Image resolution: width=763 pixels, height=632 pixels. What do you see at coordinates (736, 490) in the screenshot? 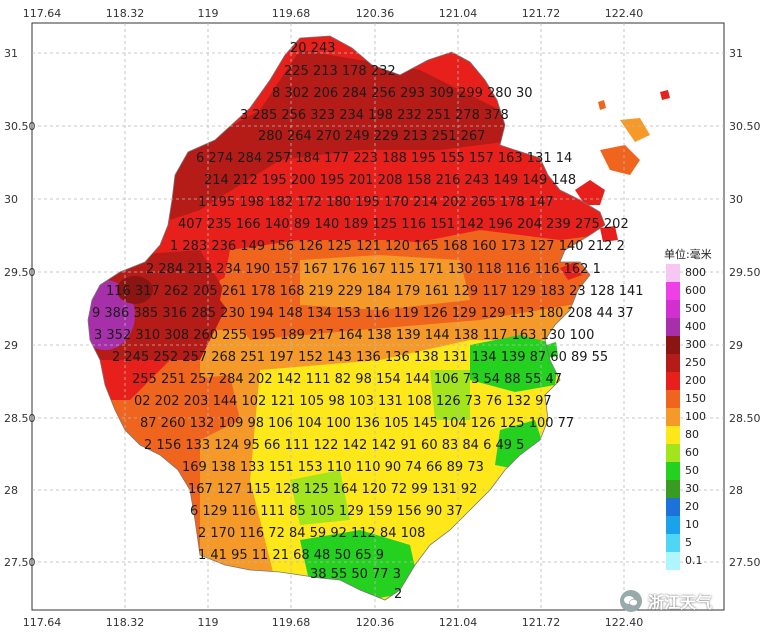
I see `y-tick-right: 28` at bounding box center [736, 490].